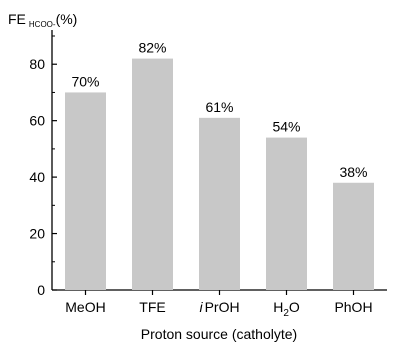 The height and width of the screenshot is (346, 395). Describe the element at coordinates (152, 174) in the screenshot. I see `bar-tfe` at that location.